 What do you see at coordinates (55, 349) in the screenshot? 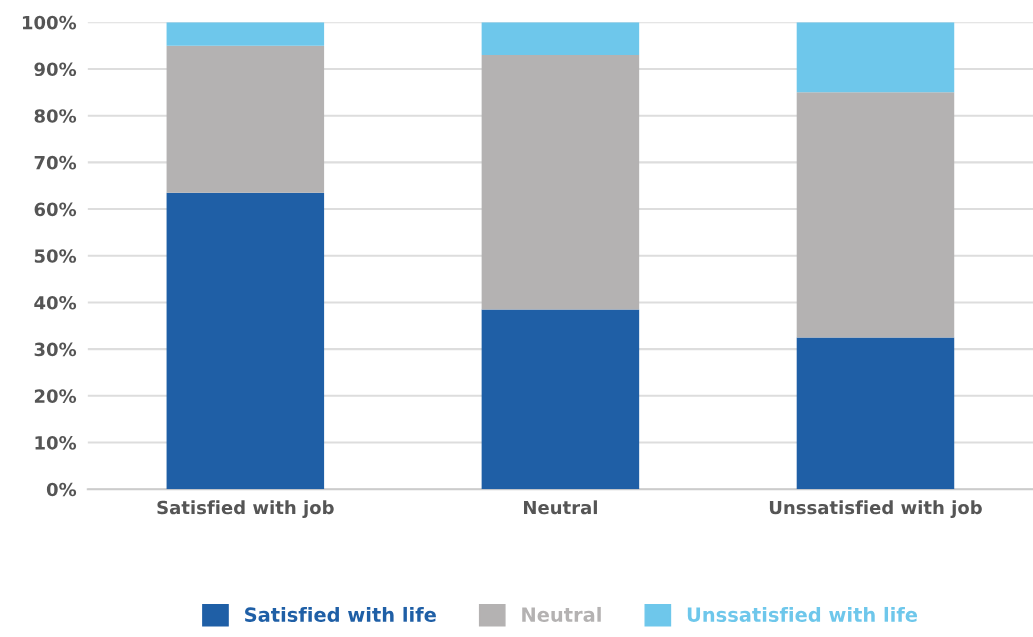
I see `y-tick-label: 30%` at bounding box center [55, 349].